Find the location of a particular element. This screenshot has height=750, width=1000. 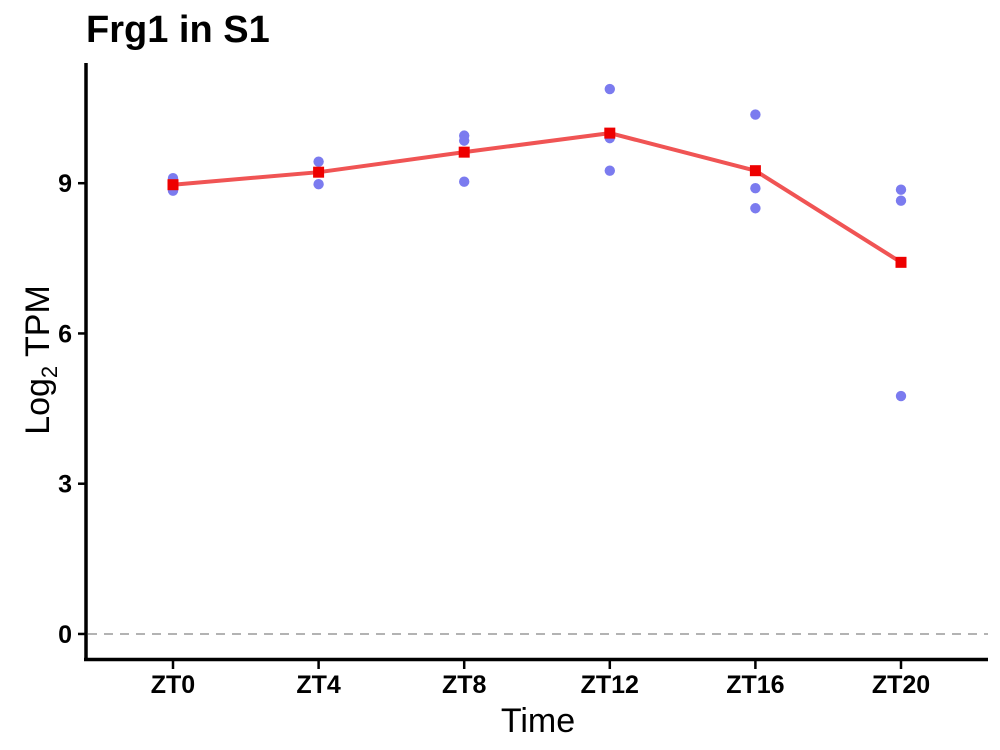

x-tick-label: ZT12 is located at coordinates (610, 685).